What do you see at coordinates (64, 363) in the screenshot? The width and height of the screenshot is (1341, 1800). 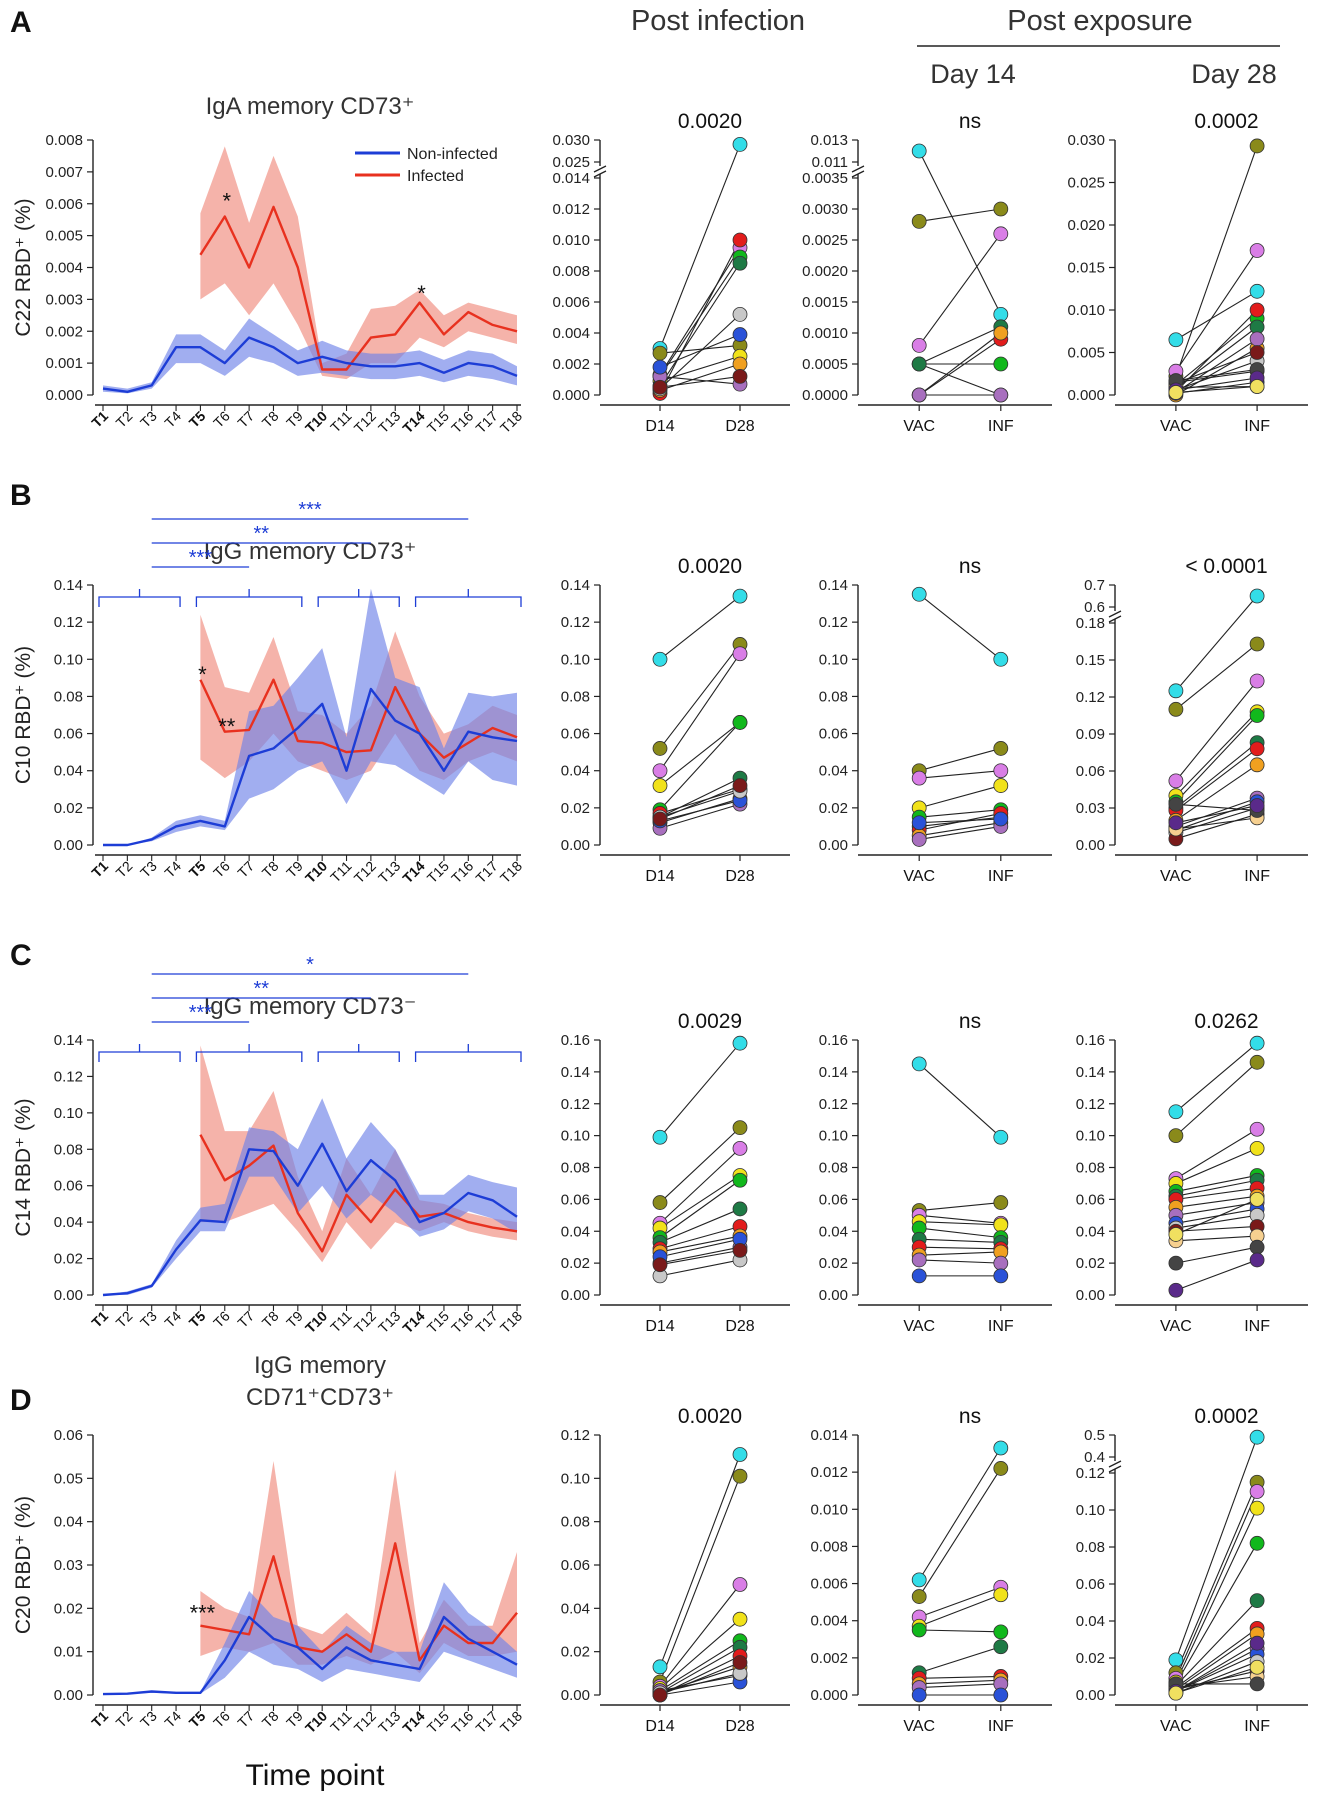 I see `y-tick-label: 0.001` at bounding box center [64, 363].